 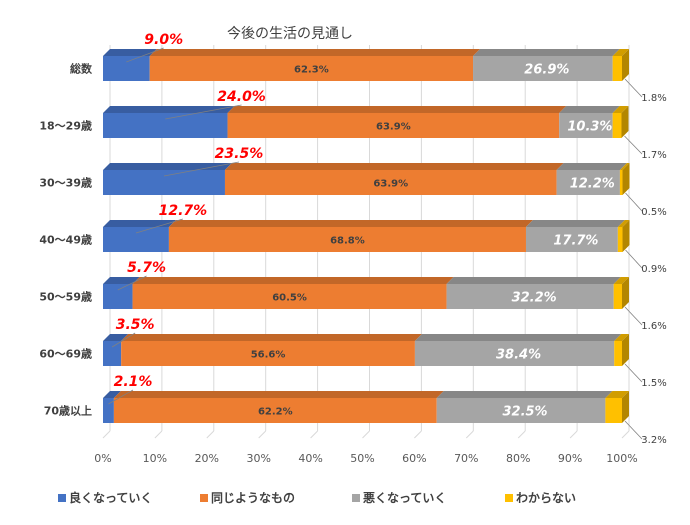 What do you see at coordinates (163, 40) in the screenshot?
I see `data-label-good: 9.0%` at bounding box center [163, 40].